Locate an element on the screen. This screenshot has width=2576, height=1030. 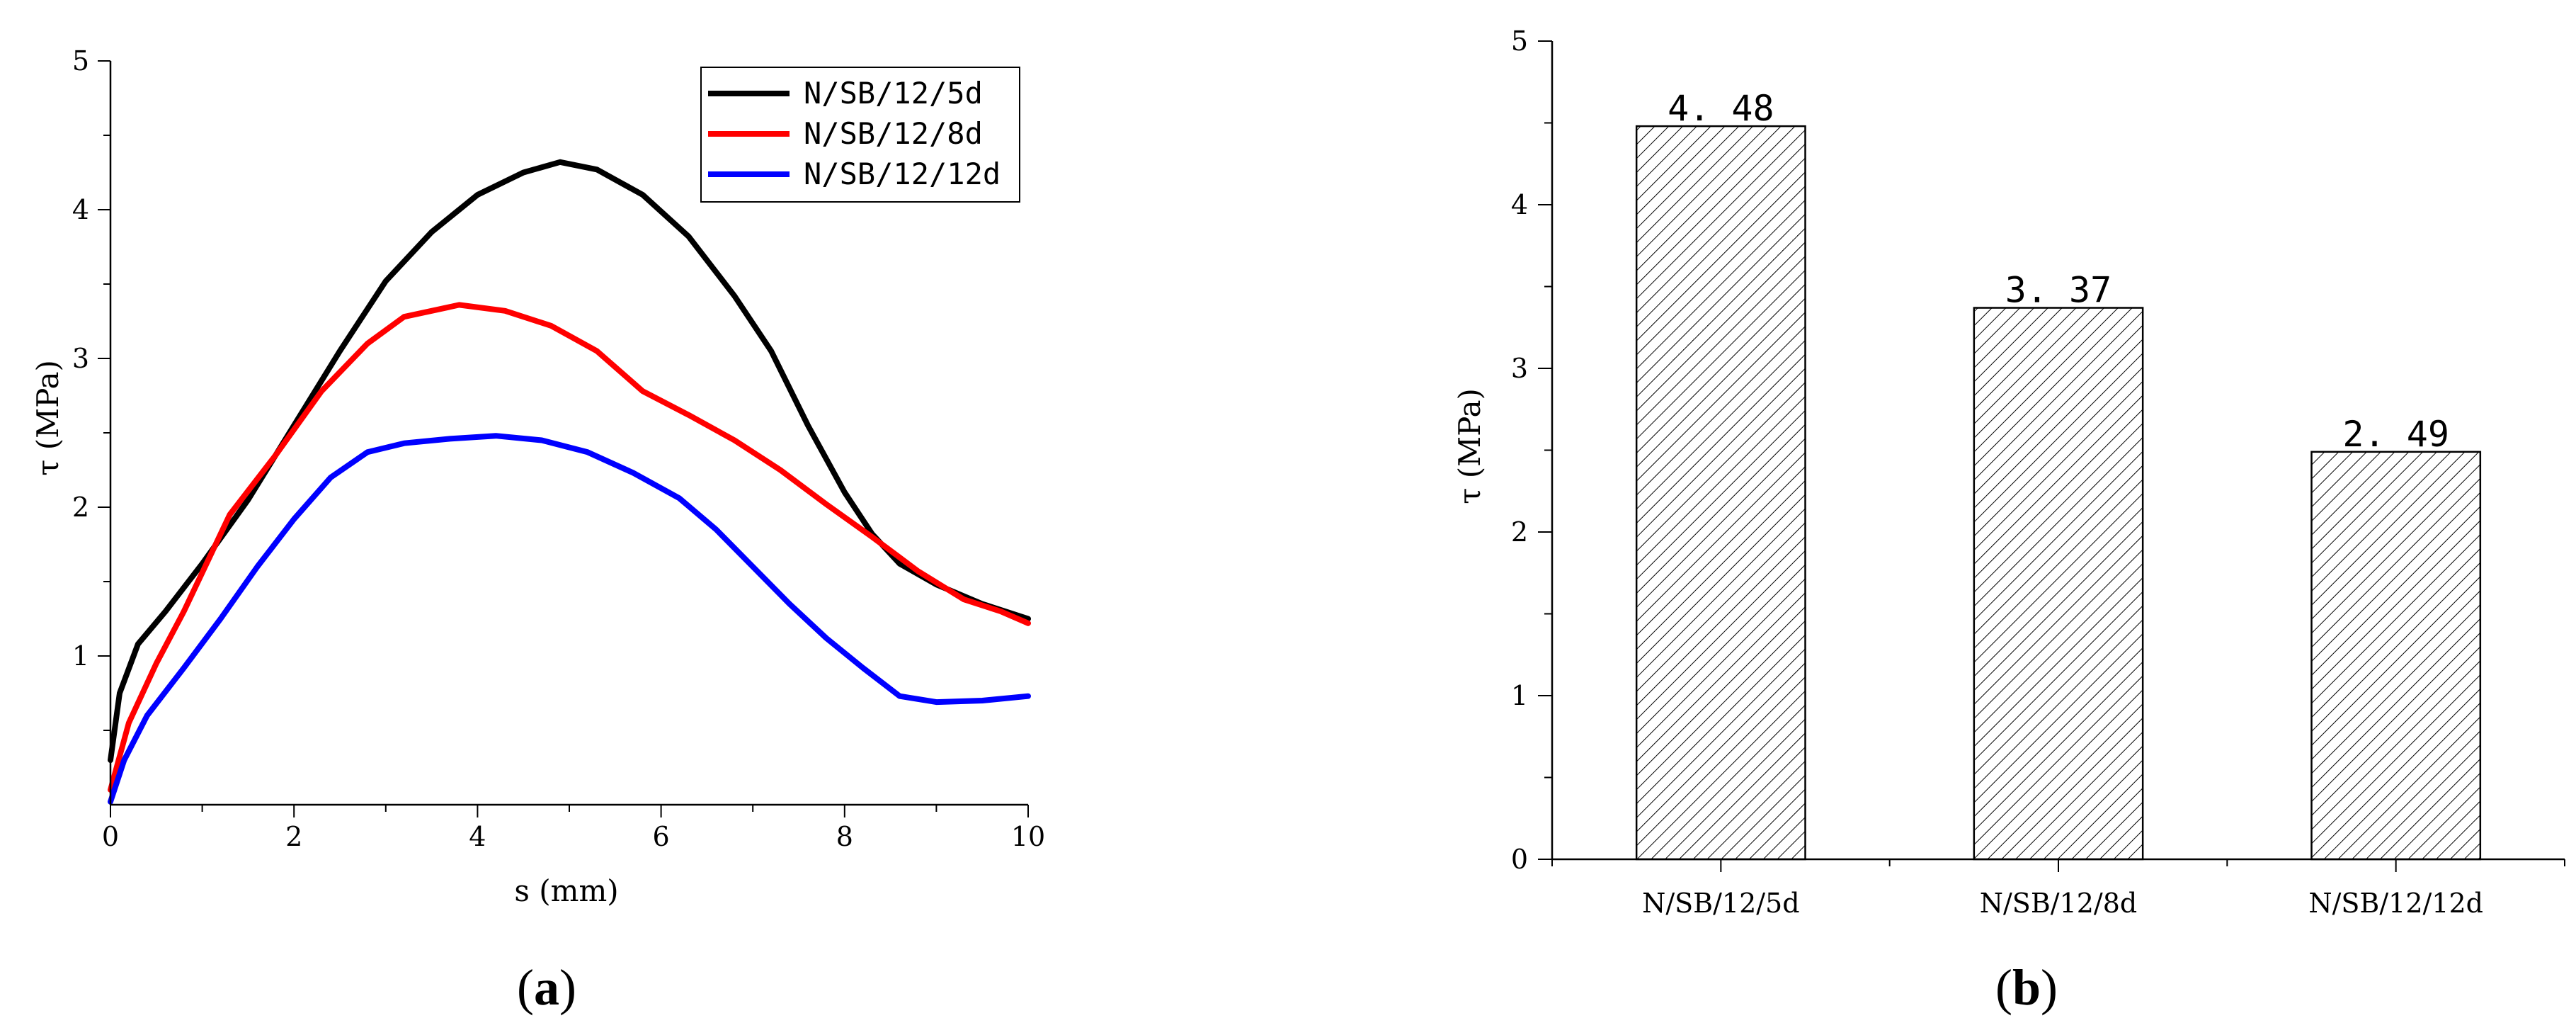
x-tick-label: 6 is located at coordinates (661, 836).